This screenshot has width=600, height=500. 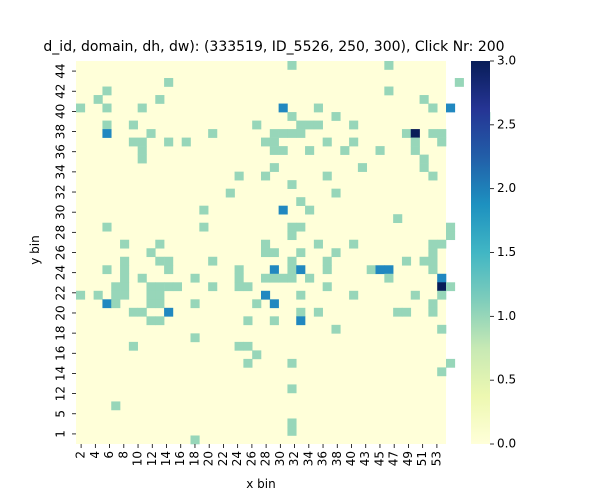 What do you see at coordinates (166, 458) in the screenshot?
I see `x-tick-label: 14` at bounding box center [166, 458].